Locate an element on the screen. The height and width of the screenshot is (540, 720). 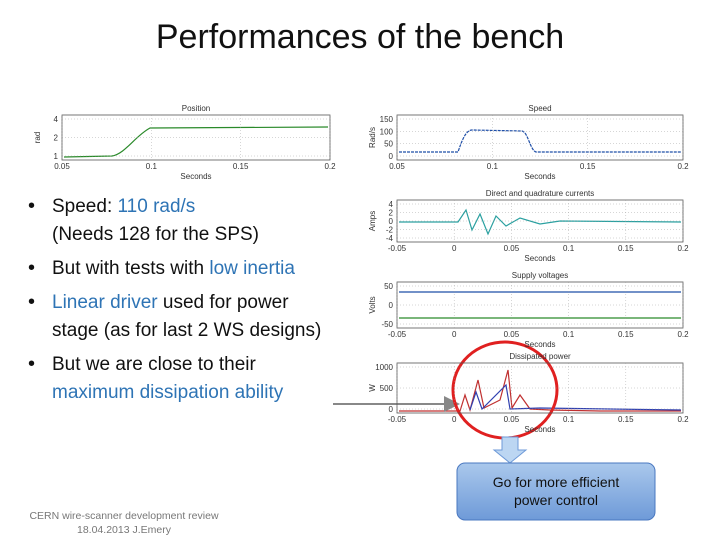
plot-ylabel: W is located at coordinates (372, 388).